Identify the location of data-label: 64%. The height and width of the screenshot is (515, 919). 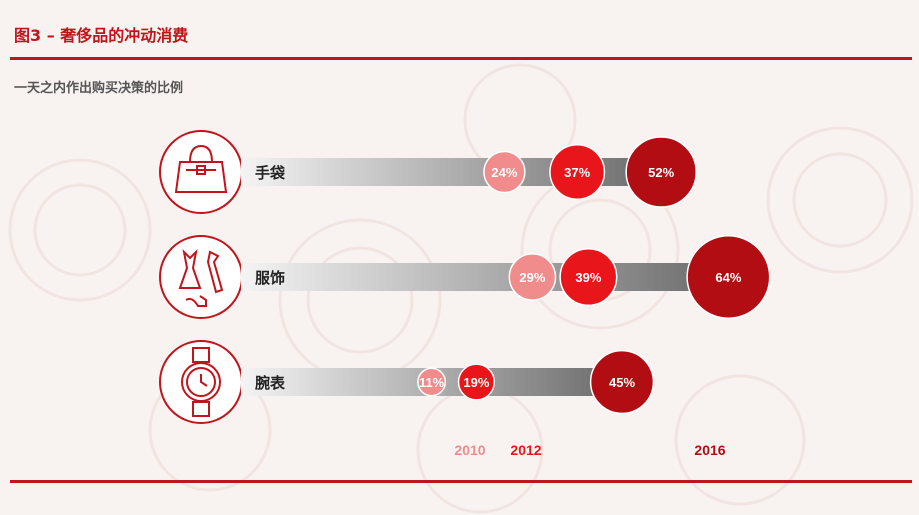
(728, 277).